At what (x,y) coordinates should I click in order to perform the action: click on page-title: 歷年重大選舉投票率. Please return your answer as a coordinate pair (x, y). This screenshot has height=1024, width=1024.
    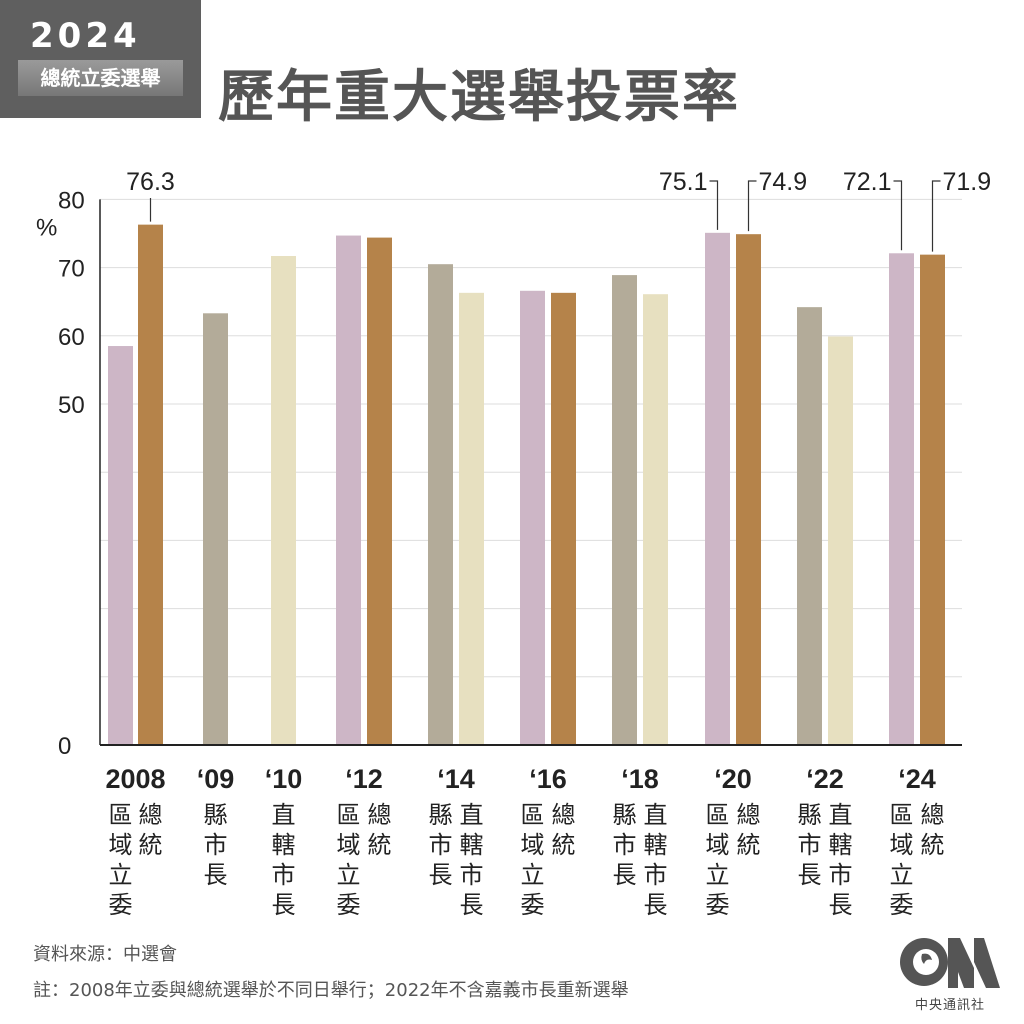
    Looking at the image, I should click on (479, 97).